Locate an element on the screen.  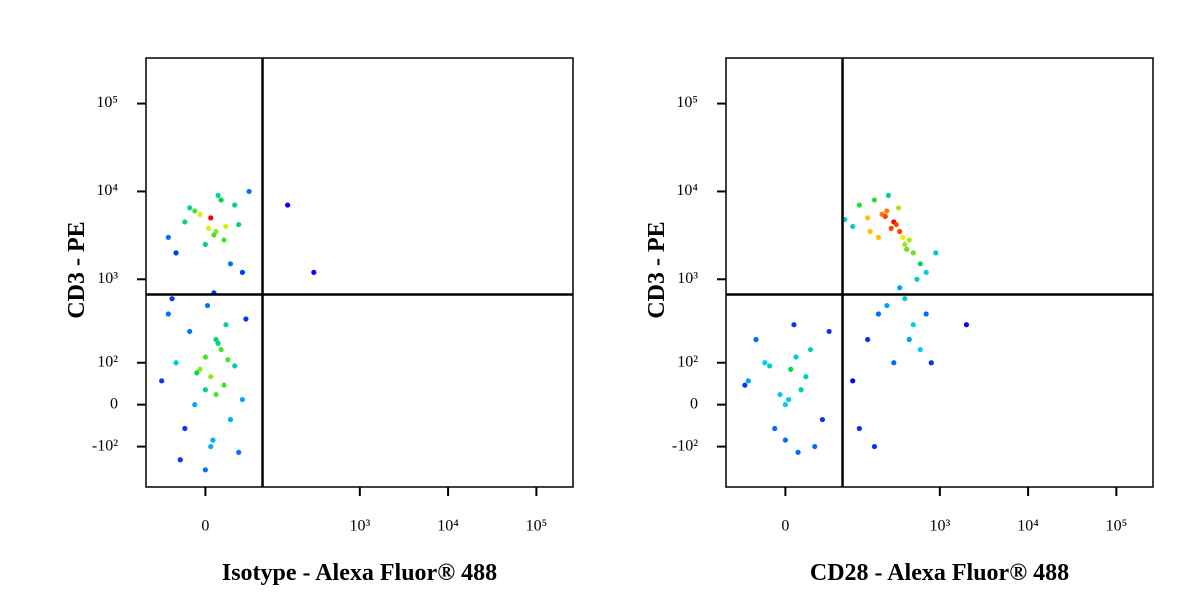
y-tick-label: 10³ is located at coordinates (107, 278).